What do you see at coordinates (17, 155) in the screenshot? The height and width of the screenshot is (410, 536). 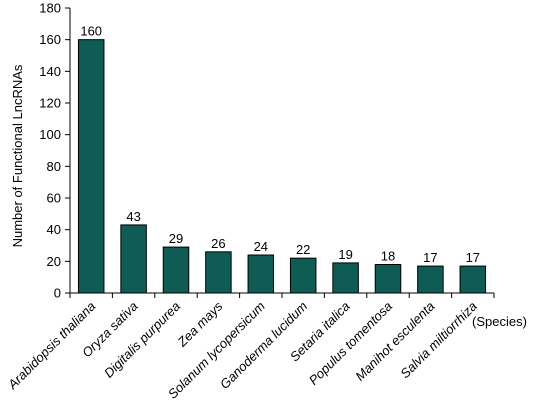 I see `y-axis-title: Number of Functional LncRNAs` at bounding box center [17, 155].